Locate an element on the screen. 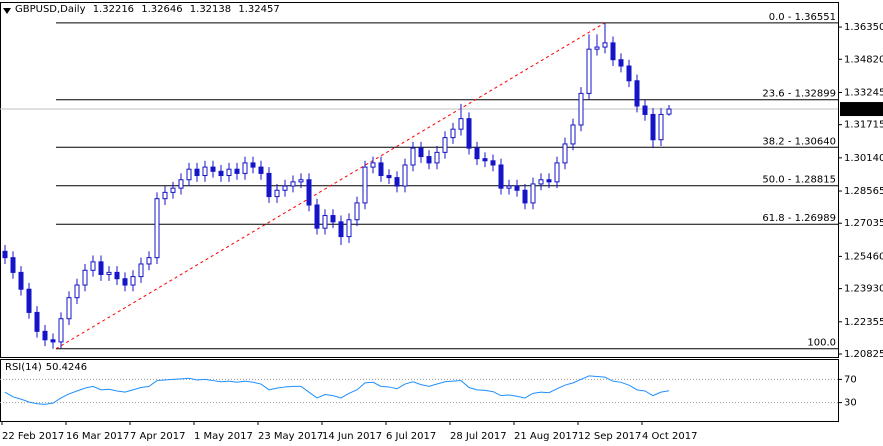  y-tick-label: 1.36350 is located at coordinates (863, 27).